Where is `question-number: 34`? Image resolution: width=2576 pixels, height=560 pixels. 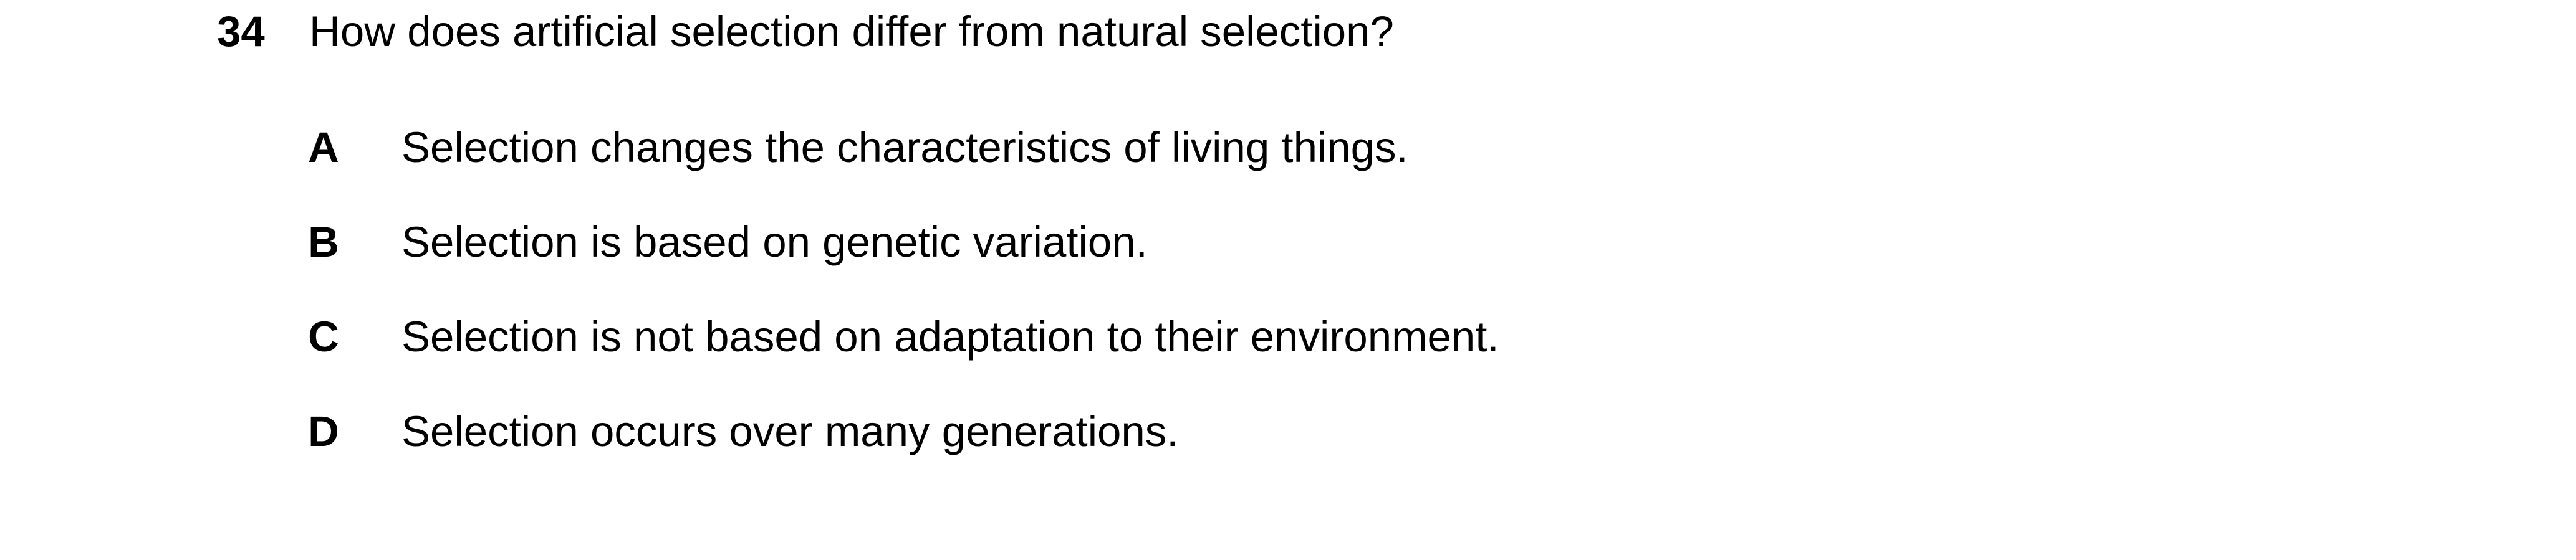 question-number: 34 is located at coordinates (241, 31).